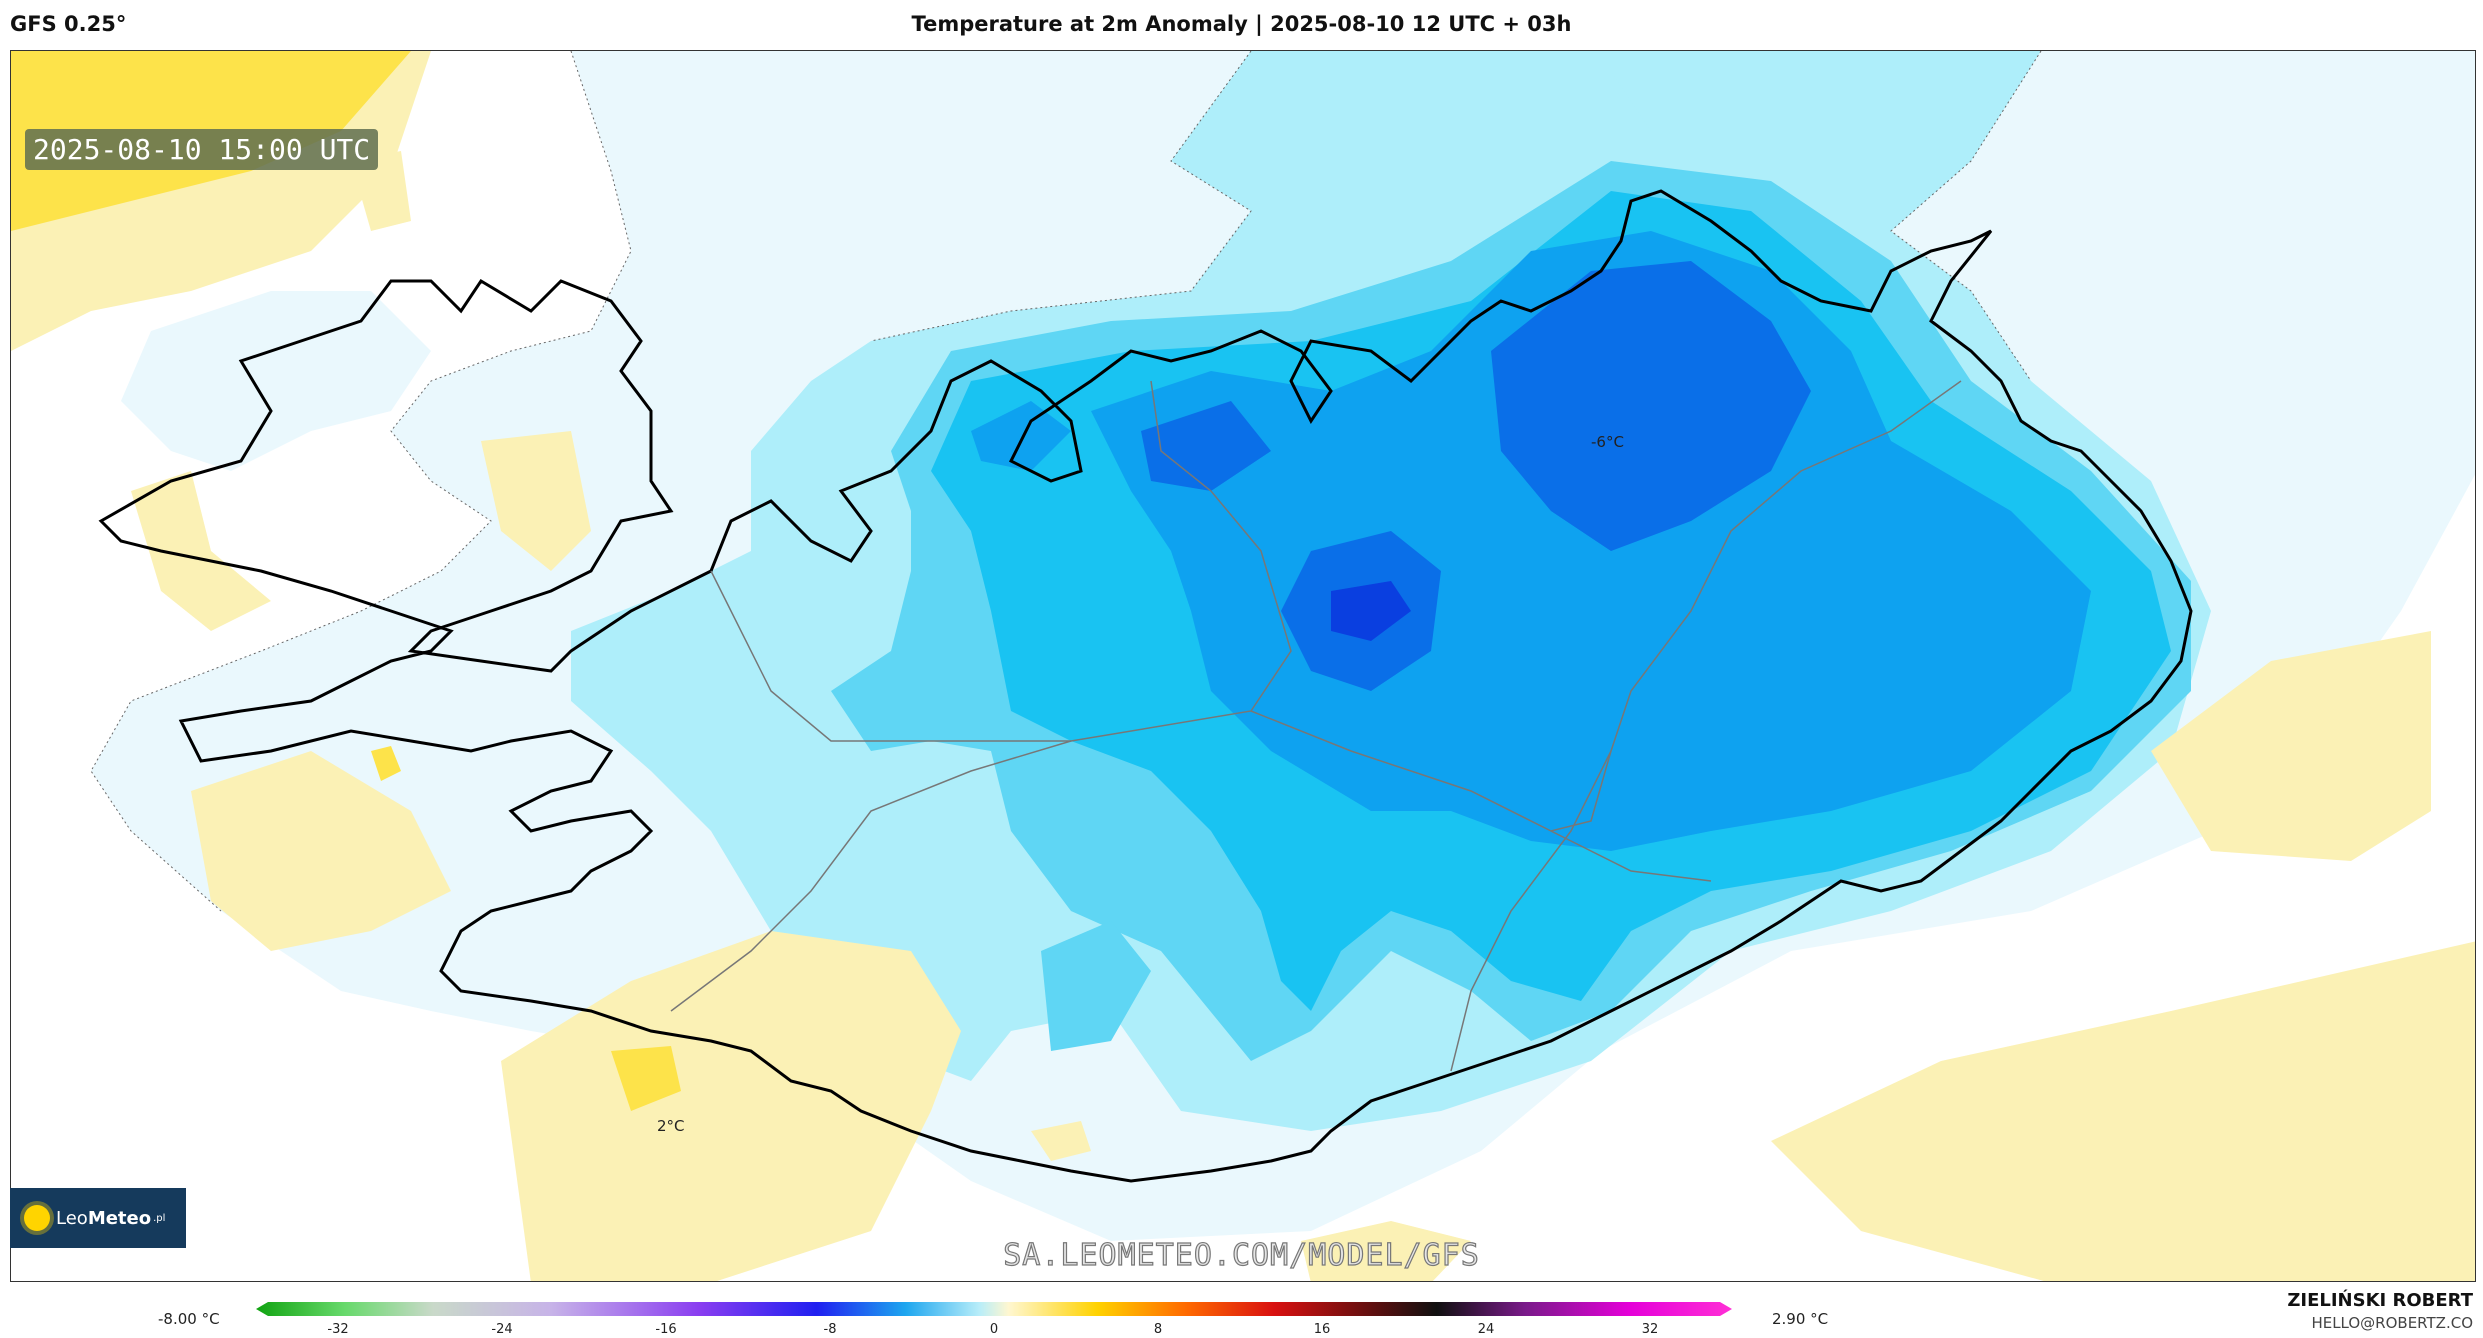  What do you see at coordinates (276, 381) in the screenshot?
I see `anomaly-zone-light-cold-west` at bounding box center [276, 381].